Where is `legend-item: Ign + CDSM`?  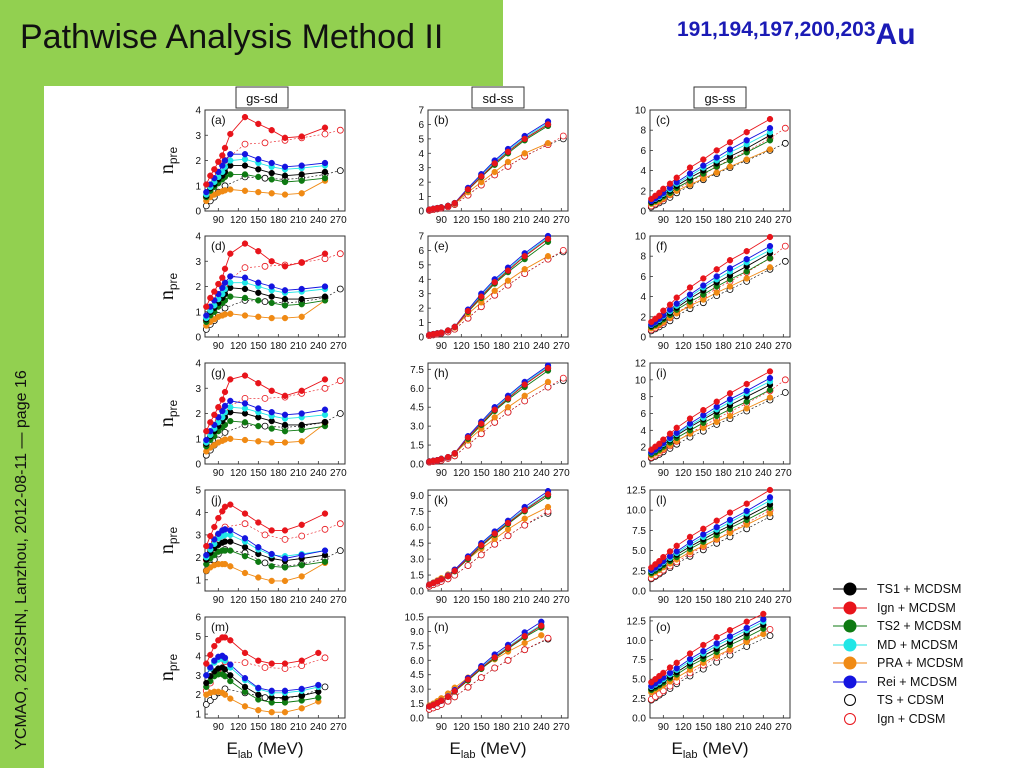
legend-item: Ign + CDSM is located at coordinates (913, 719).